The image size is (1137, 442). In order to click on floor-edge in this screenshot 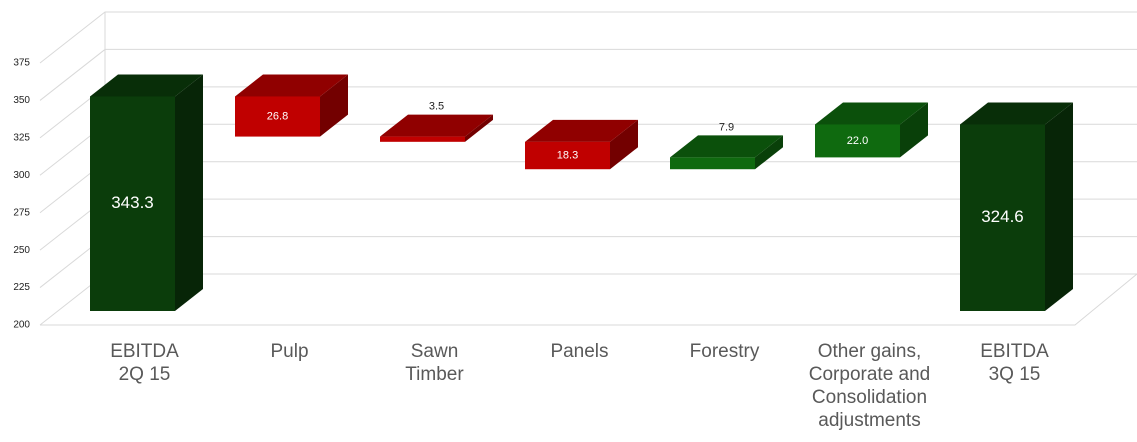, I will do `click(588, 299)`.